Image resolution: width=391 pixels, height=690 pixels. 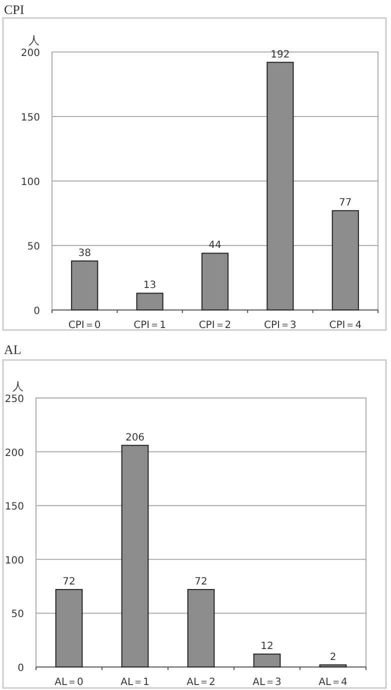 I want to click on data-label: 192, so click(x=280, y=54).